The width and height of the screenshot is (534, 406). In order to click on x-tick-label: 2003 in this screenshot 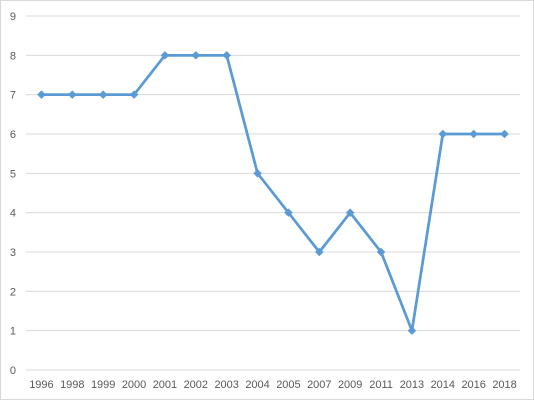, I will do `click(226, 385)`.